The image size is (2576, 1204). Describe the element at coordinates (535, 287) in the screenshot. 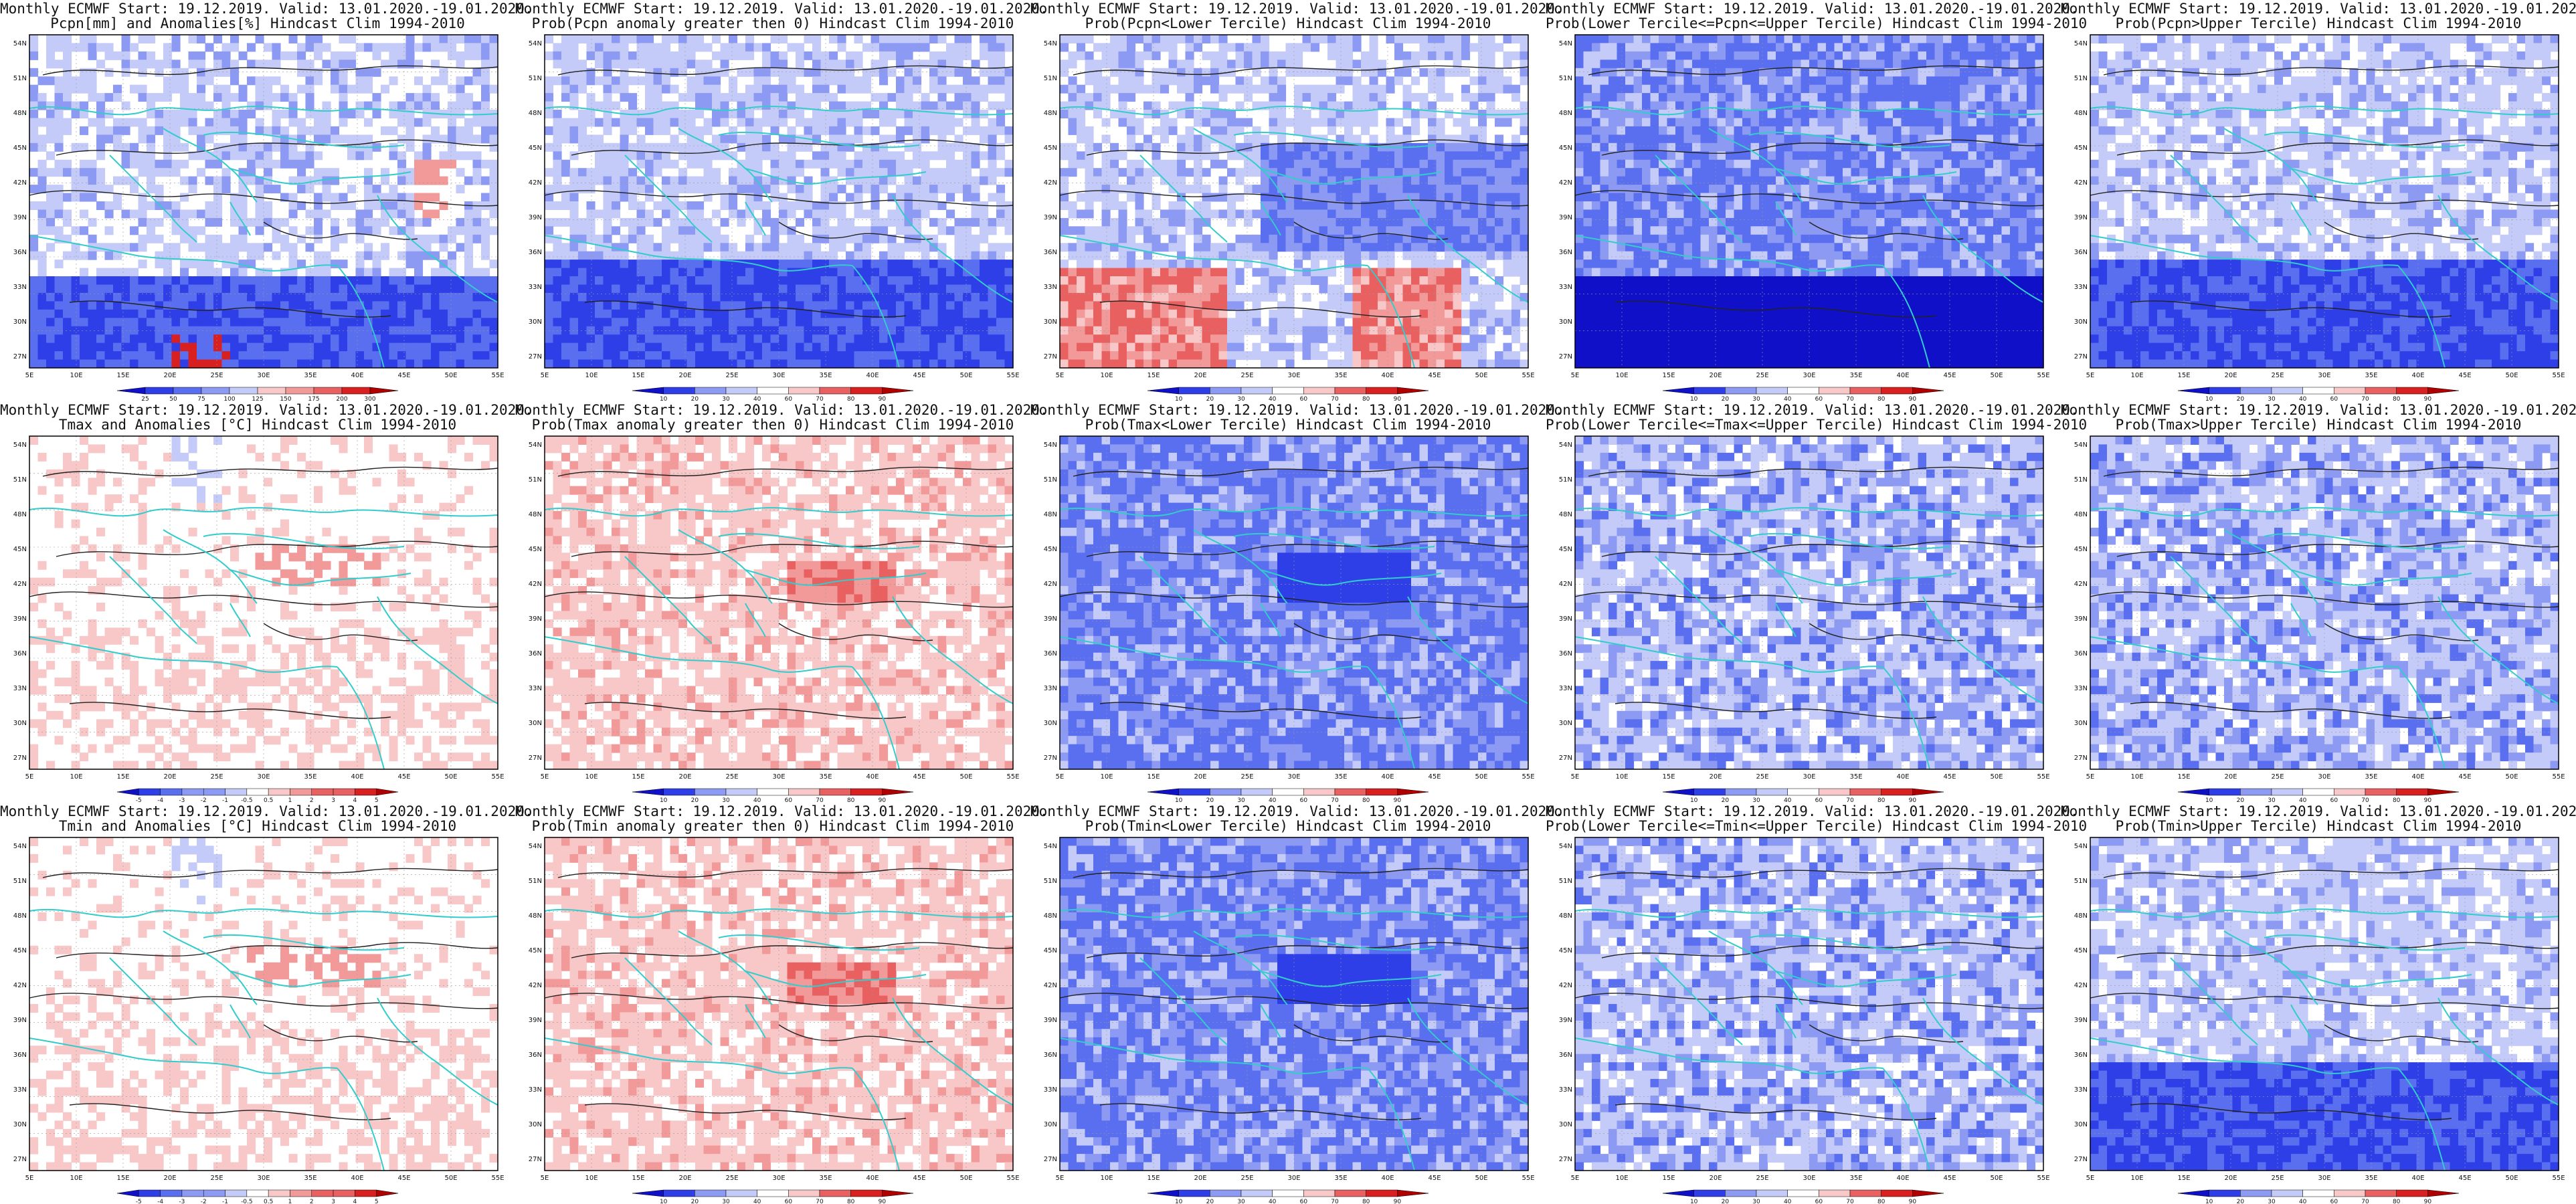

I see `lat-tick-label: 33N` at that location.